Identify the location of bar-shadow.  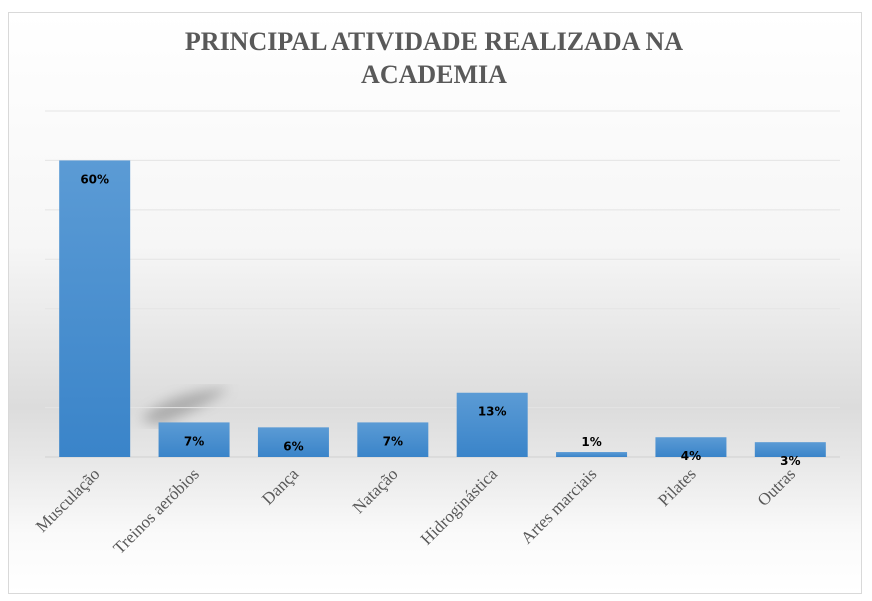
(185, 406).